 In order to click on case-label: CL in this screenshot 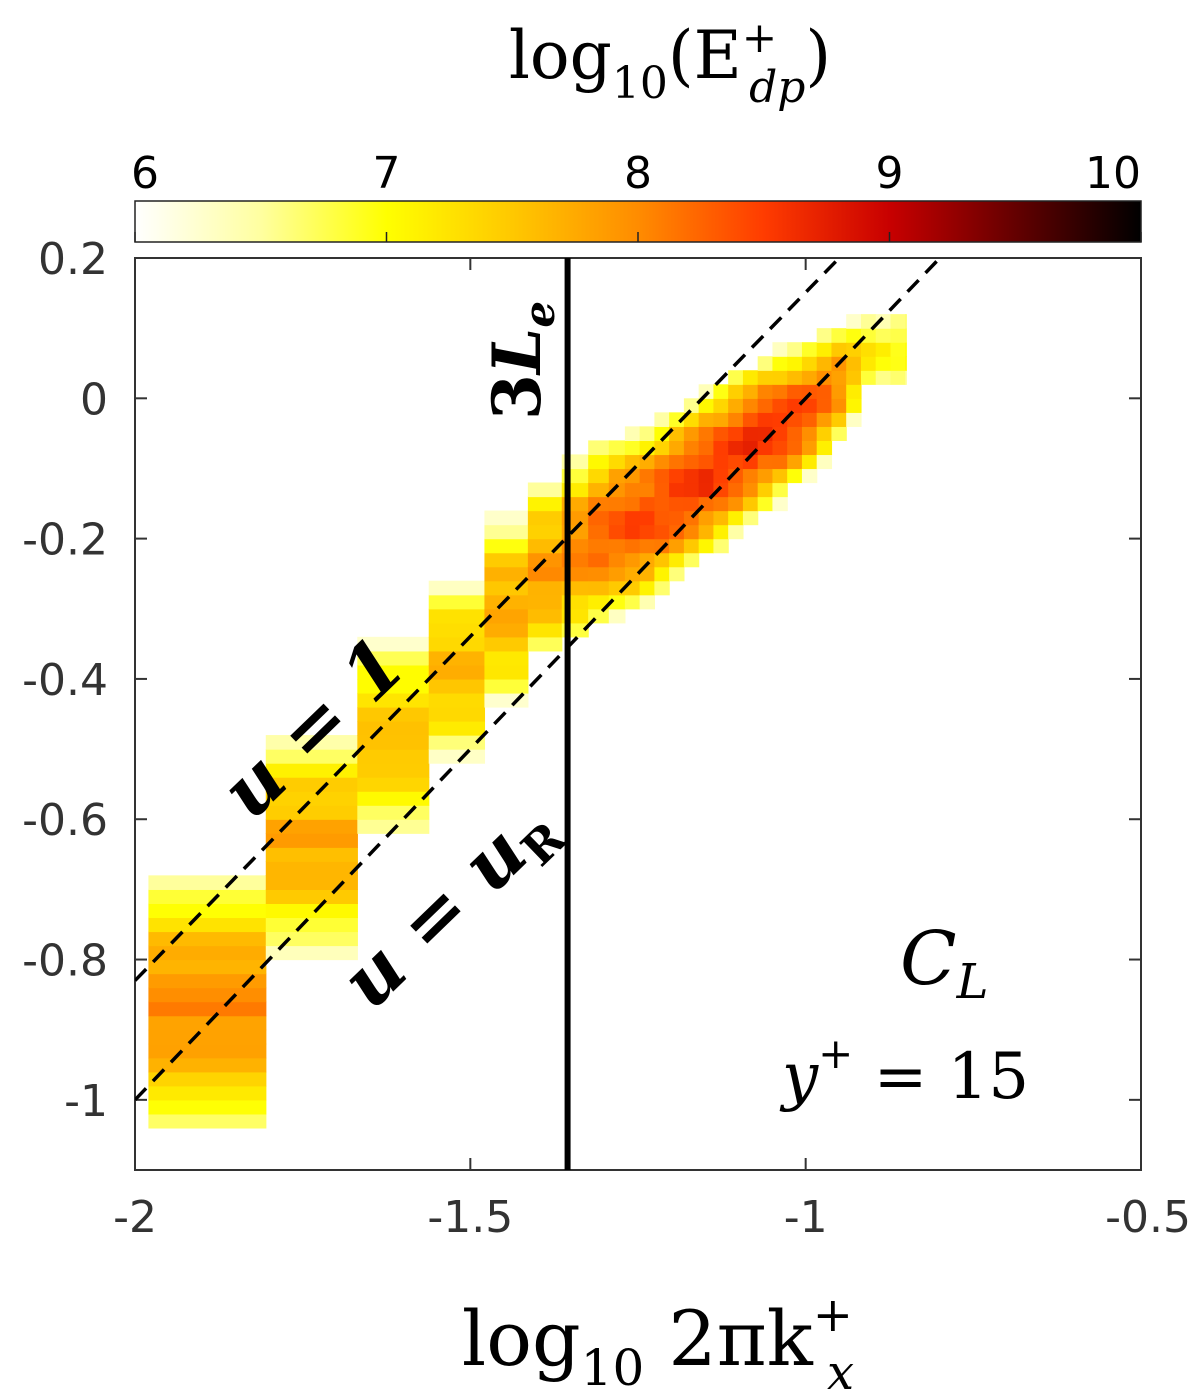, I will do `click(944, 963)`.